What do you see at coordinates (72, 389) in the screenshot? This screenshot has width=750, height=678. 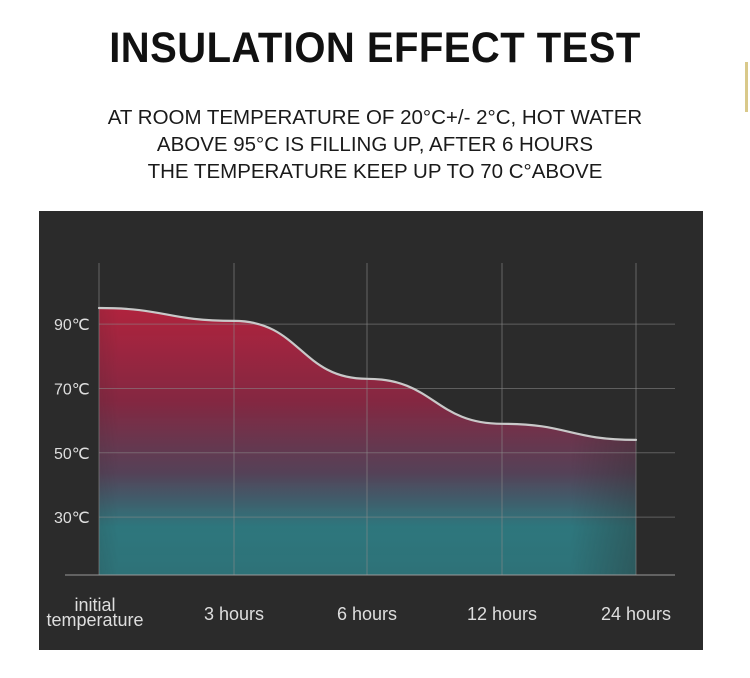 I see `y-tick-label: 70℃` at bounding box center [72, 389].